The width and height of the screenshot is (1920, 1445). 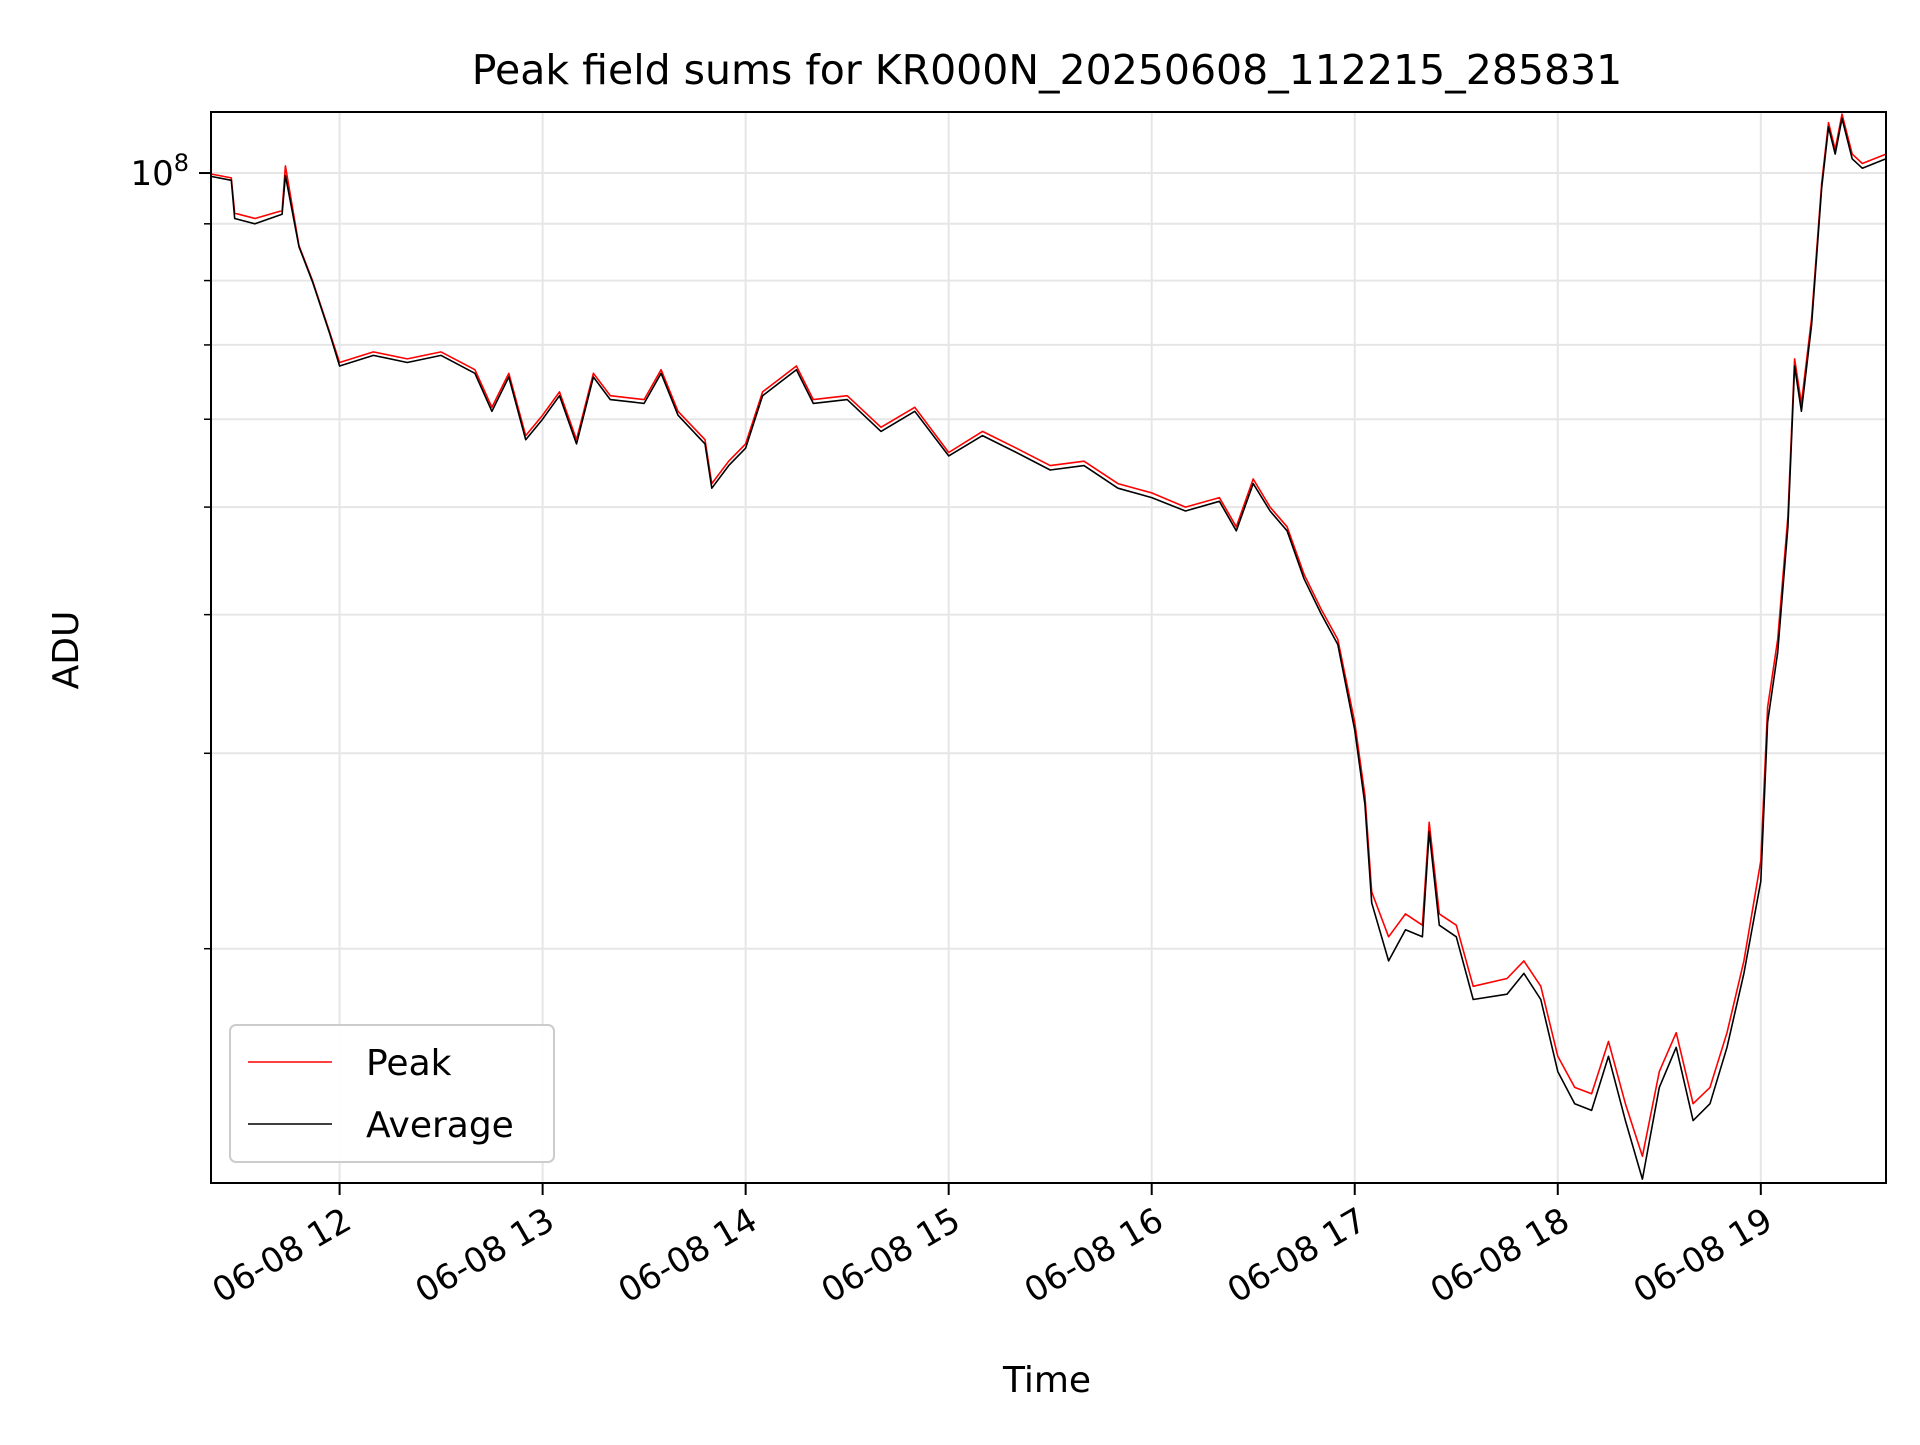 I want to click on legend-label-peak: Peak, so click(x=409, y=1063).